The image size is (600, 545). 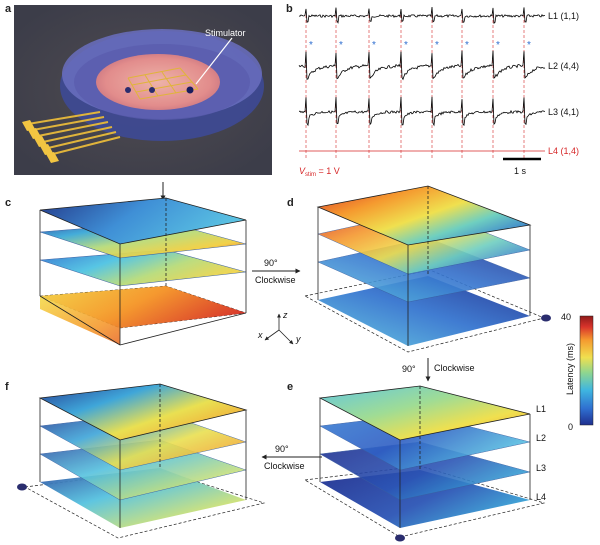 What do you see at coordinates (424, 463) in the screenshot?
I see `panel-e-layers` at bounding box center [424, 463].